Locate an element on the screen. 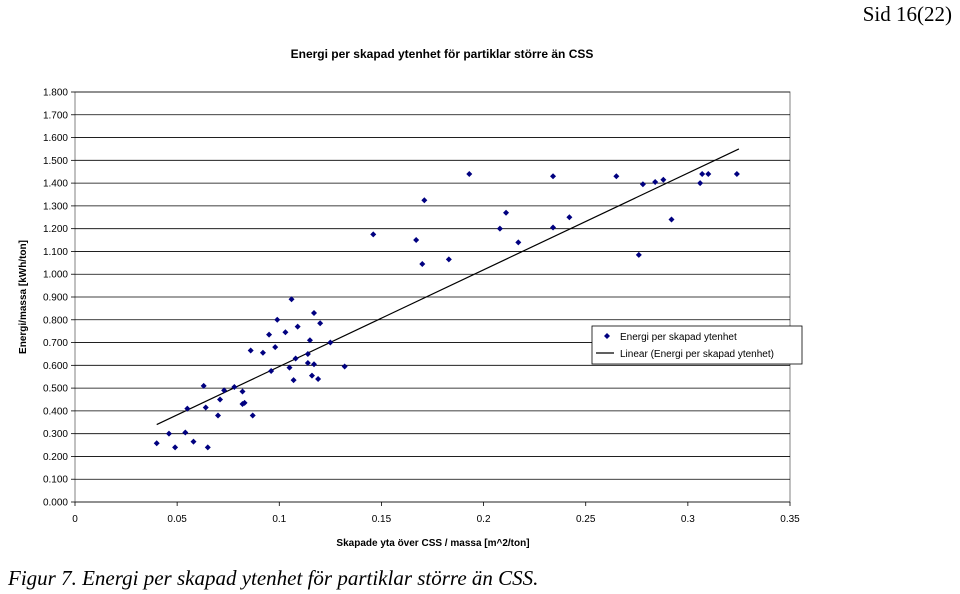  y-tick-label: 0.200 is located at coordinates (55, 457).